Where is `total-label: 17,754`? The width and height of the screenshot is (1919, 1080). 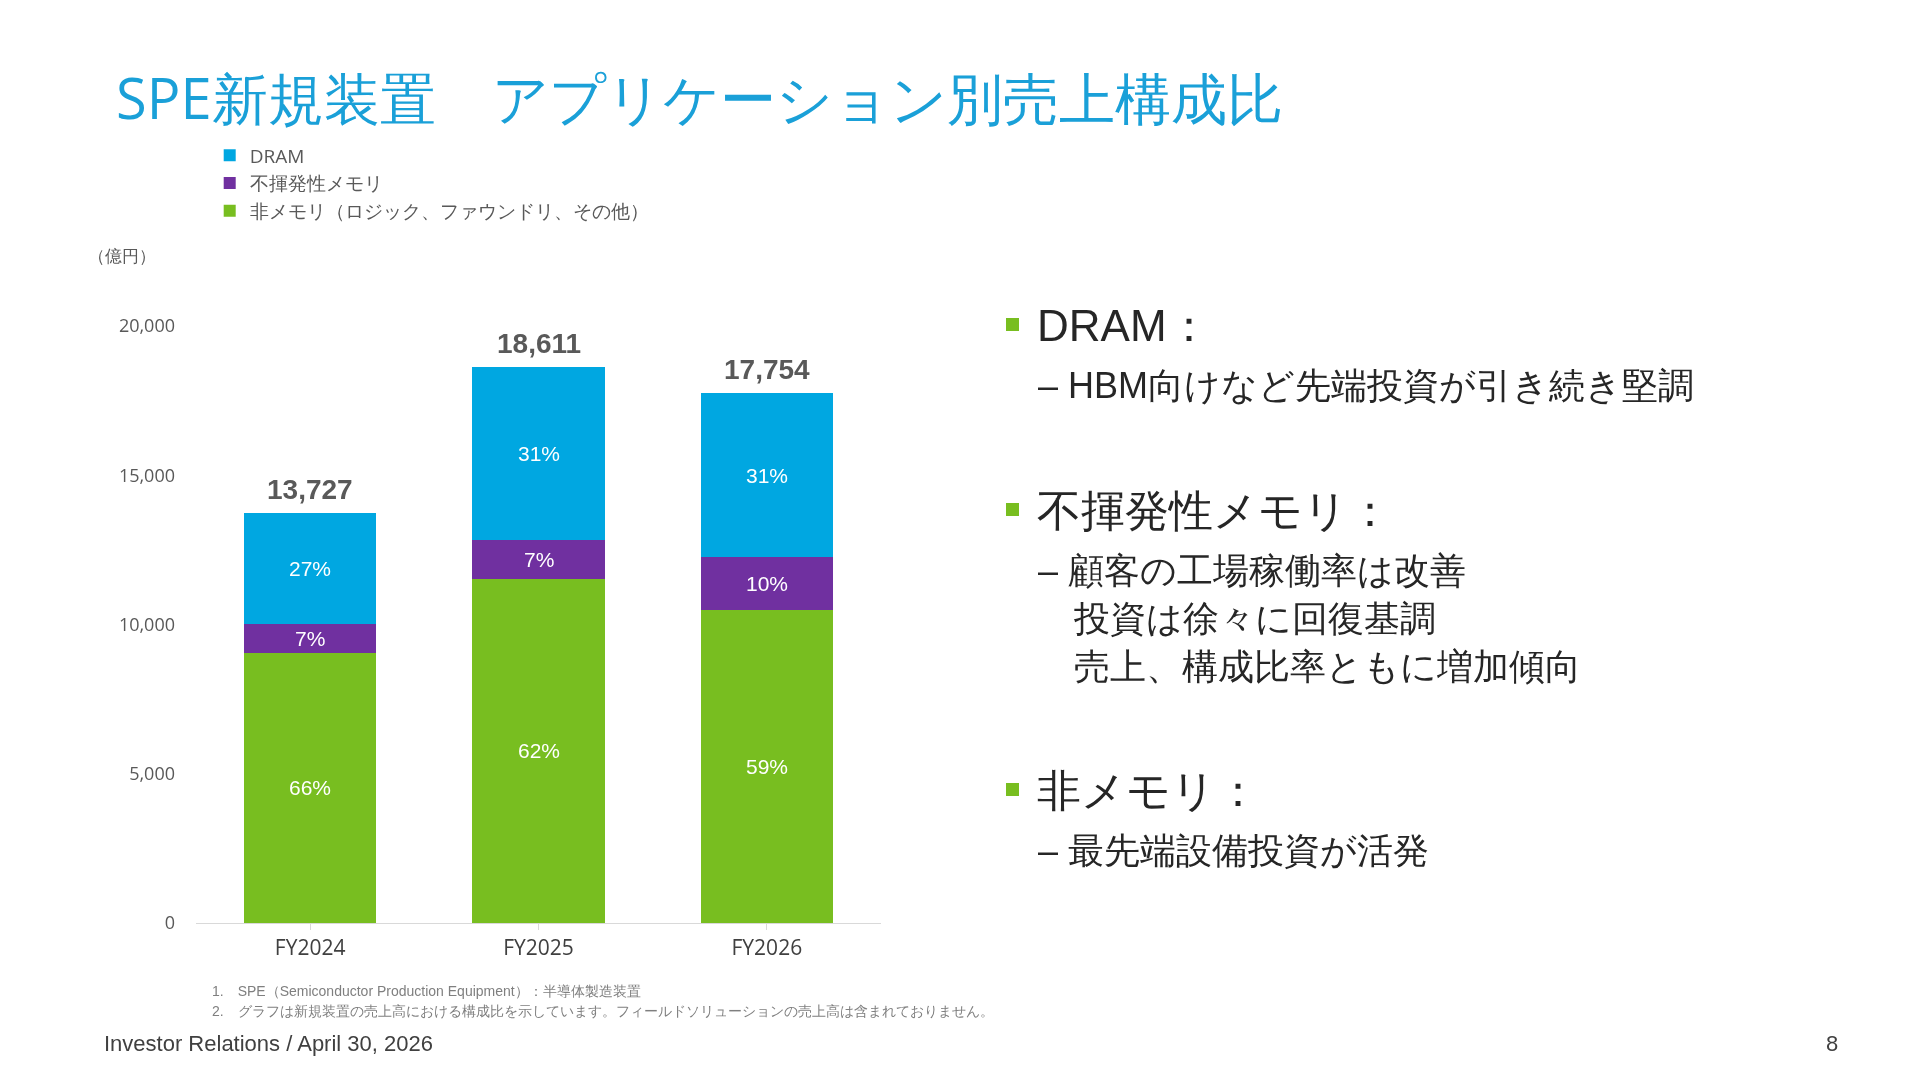
total-label: 17,754 is located at coordinates (767, 369).